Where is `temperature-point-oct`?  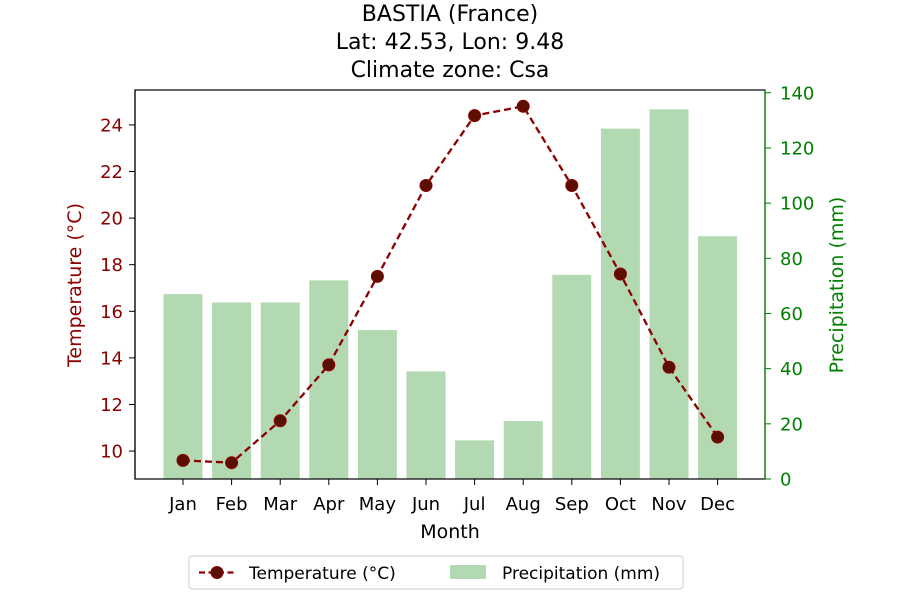
temperature-point-oct is located at coordinates (620, 274).